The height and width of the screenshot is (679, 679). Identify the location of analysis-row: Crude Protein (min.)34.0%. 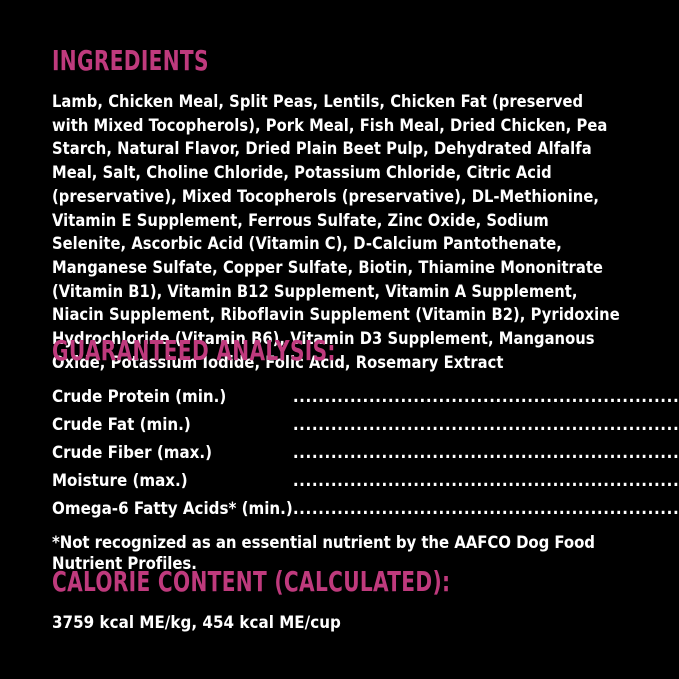
(365, 396).